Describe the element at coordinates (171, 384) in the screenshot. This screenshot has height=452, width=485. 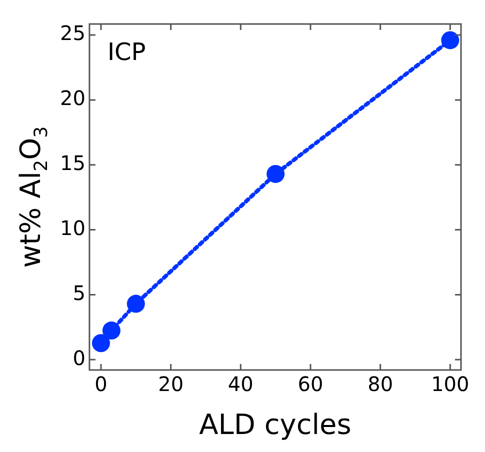
I see `x-tick-label: 20` at that location.